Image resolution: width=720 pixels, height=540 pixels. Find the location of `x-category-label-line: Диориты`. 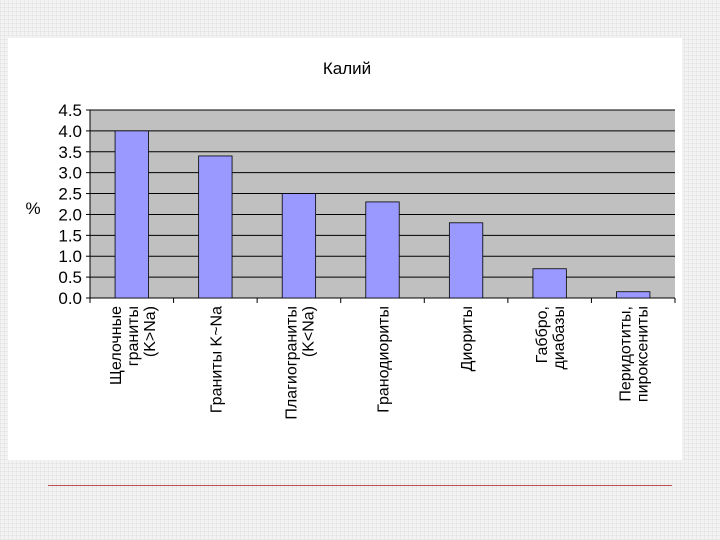

x-category-label-line: Диориты is located at coordinates (467, 338).